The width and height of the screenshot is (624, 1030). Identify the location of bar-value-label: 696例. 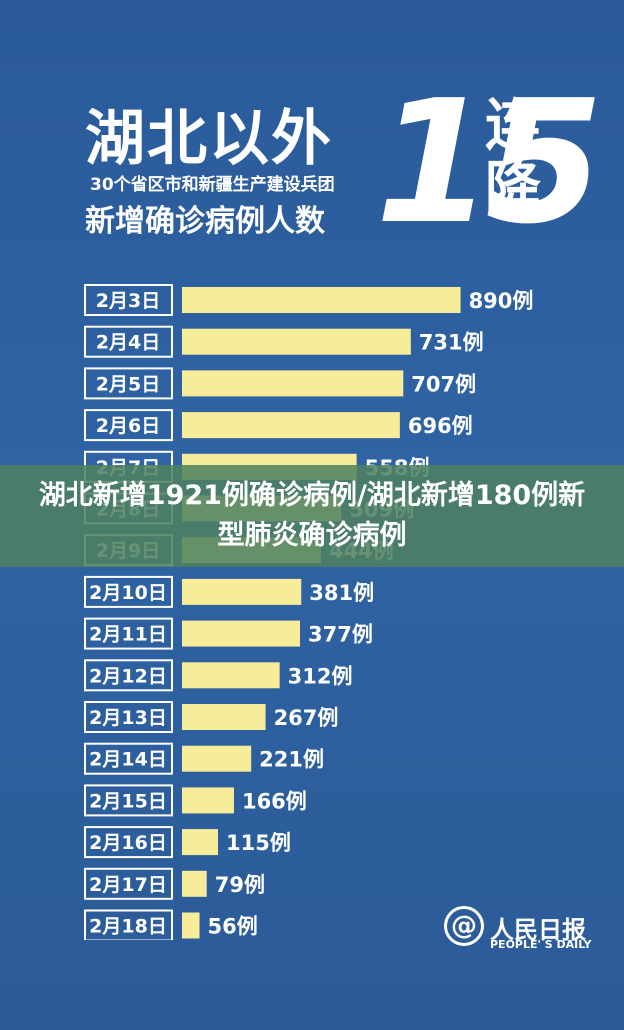
(440, 426).